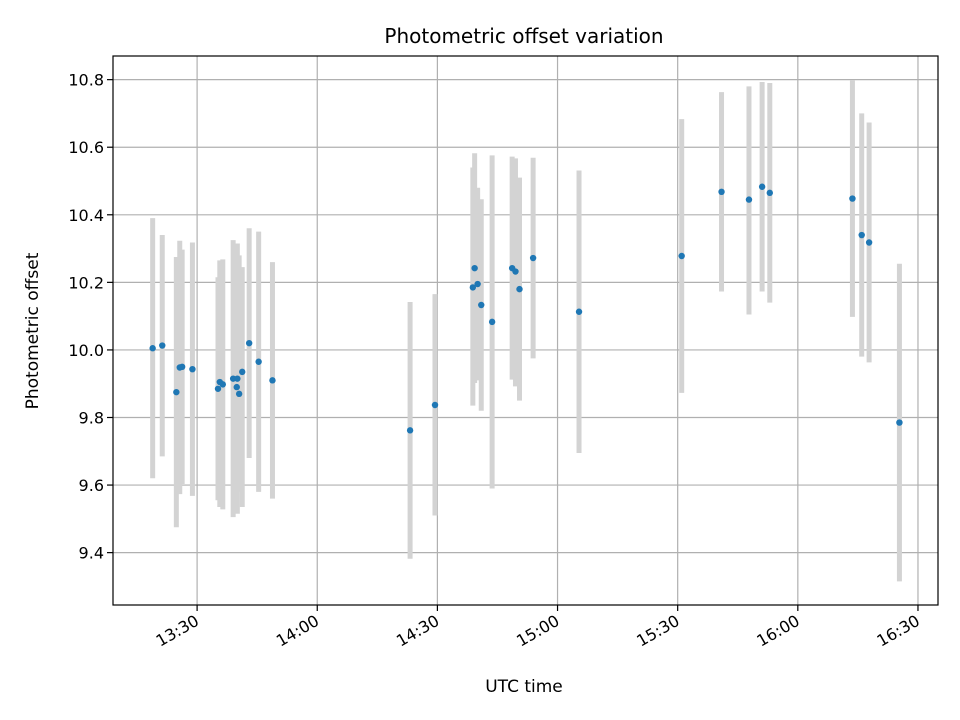 This screenshot has height=720, width=960. Describe the element at coordinates (86, 215) in the screenshot. I see `y-tick-label: 10.4` at that location.